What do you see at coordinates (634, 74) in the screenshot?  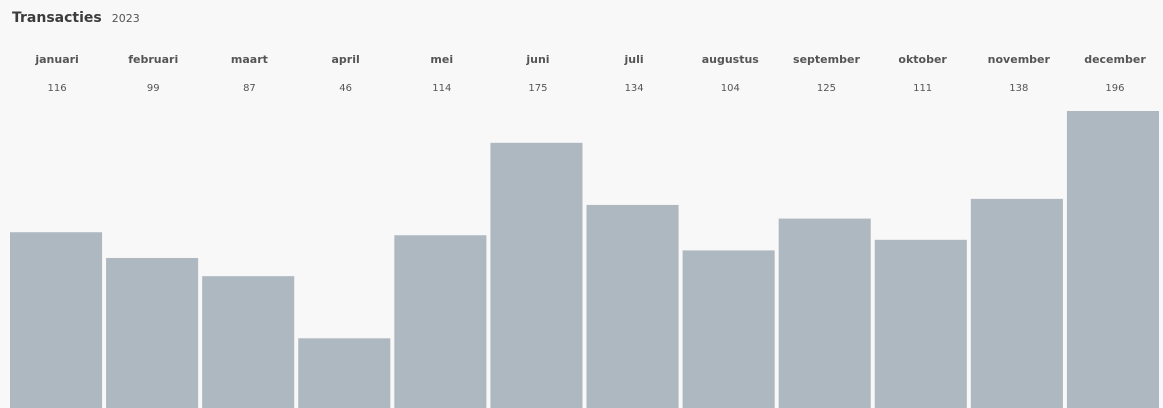 I see `month-column: juli 134` at bounding box center [634, 74].